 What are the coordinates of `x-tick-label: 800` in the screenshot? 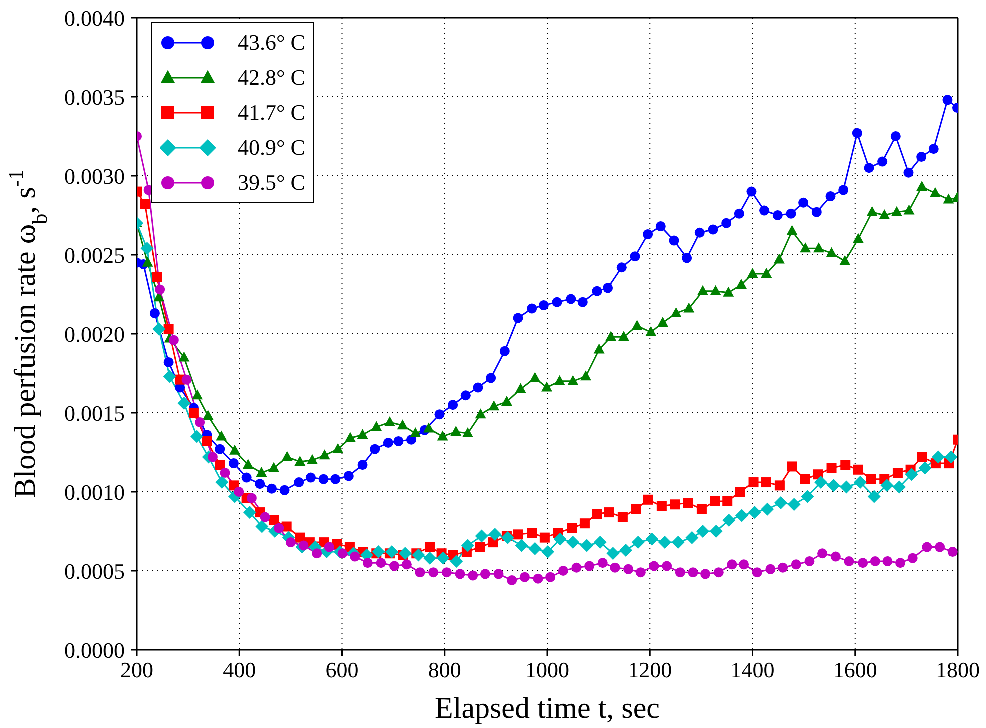 It's located at (445, 670).